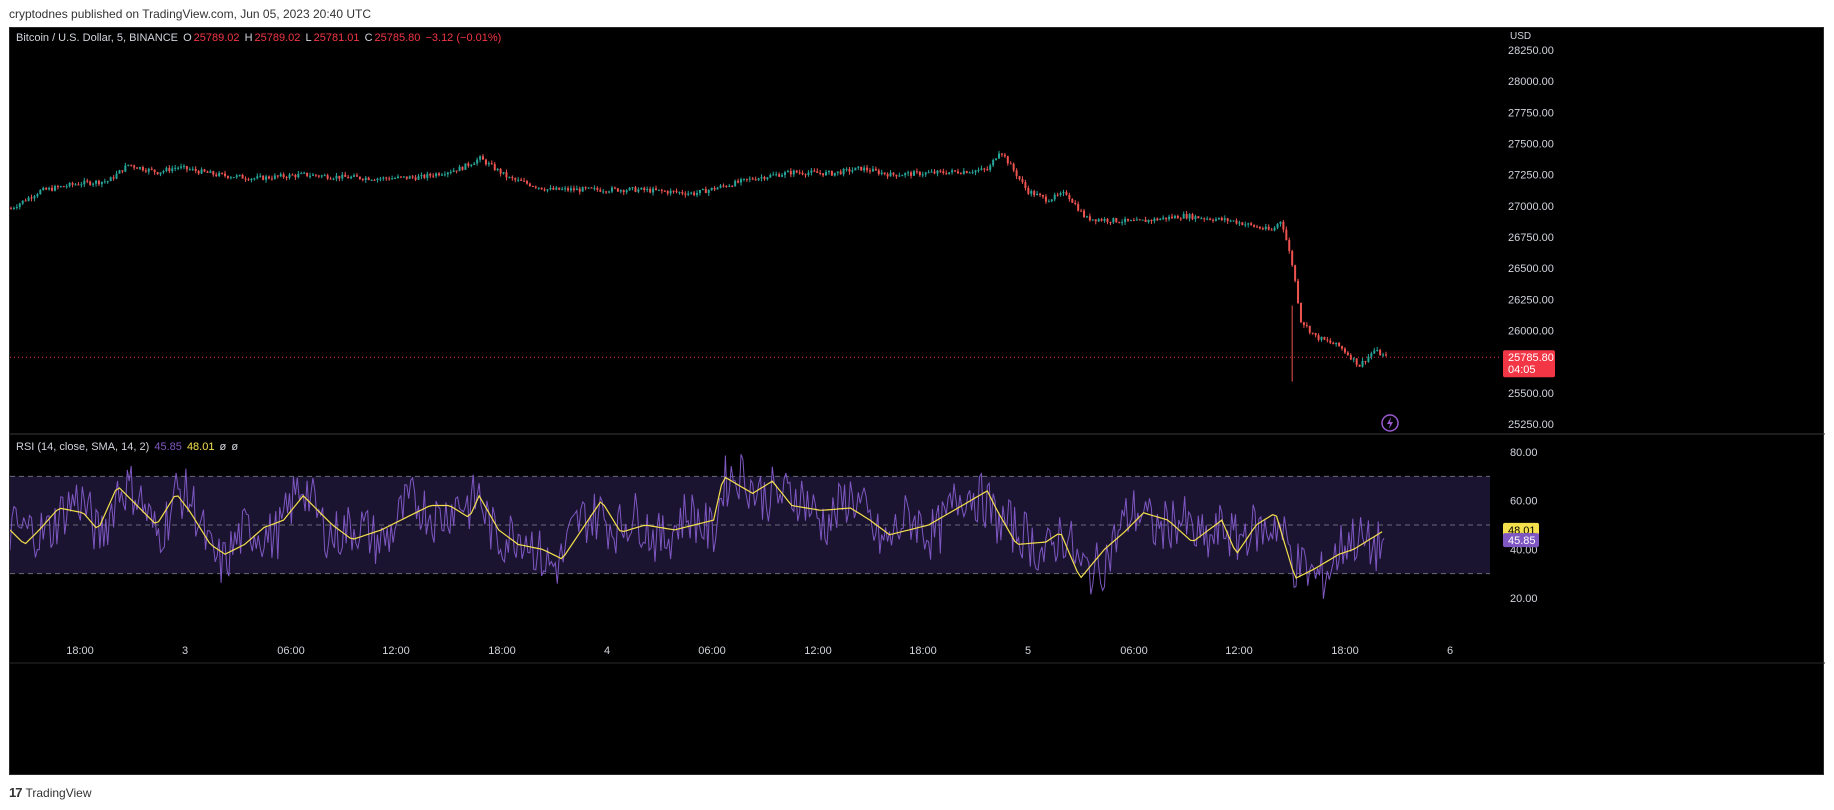 This screenshot has height=810, width=1834. I want to click on price-tick-label: 28250.00, so click(1531, 51).